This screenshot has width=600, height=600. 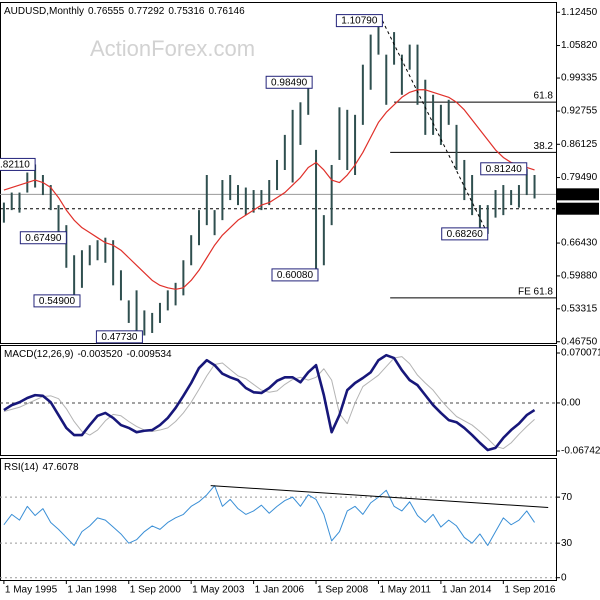 I want to click on y-tick-label: 0.66430, so click(x=579, y=243).